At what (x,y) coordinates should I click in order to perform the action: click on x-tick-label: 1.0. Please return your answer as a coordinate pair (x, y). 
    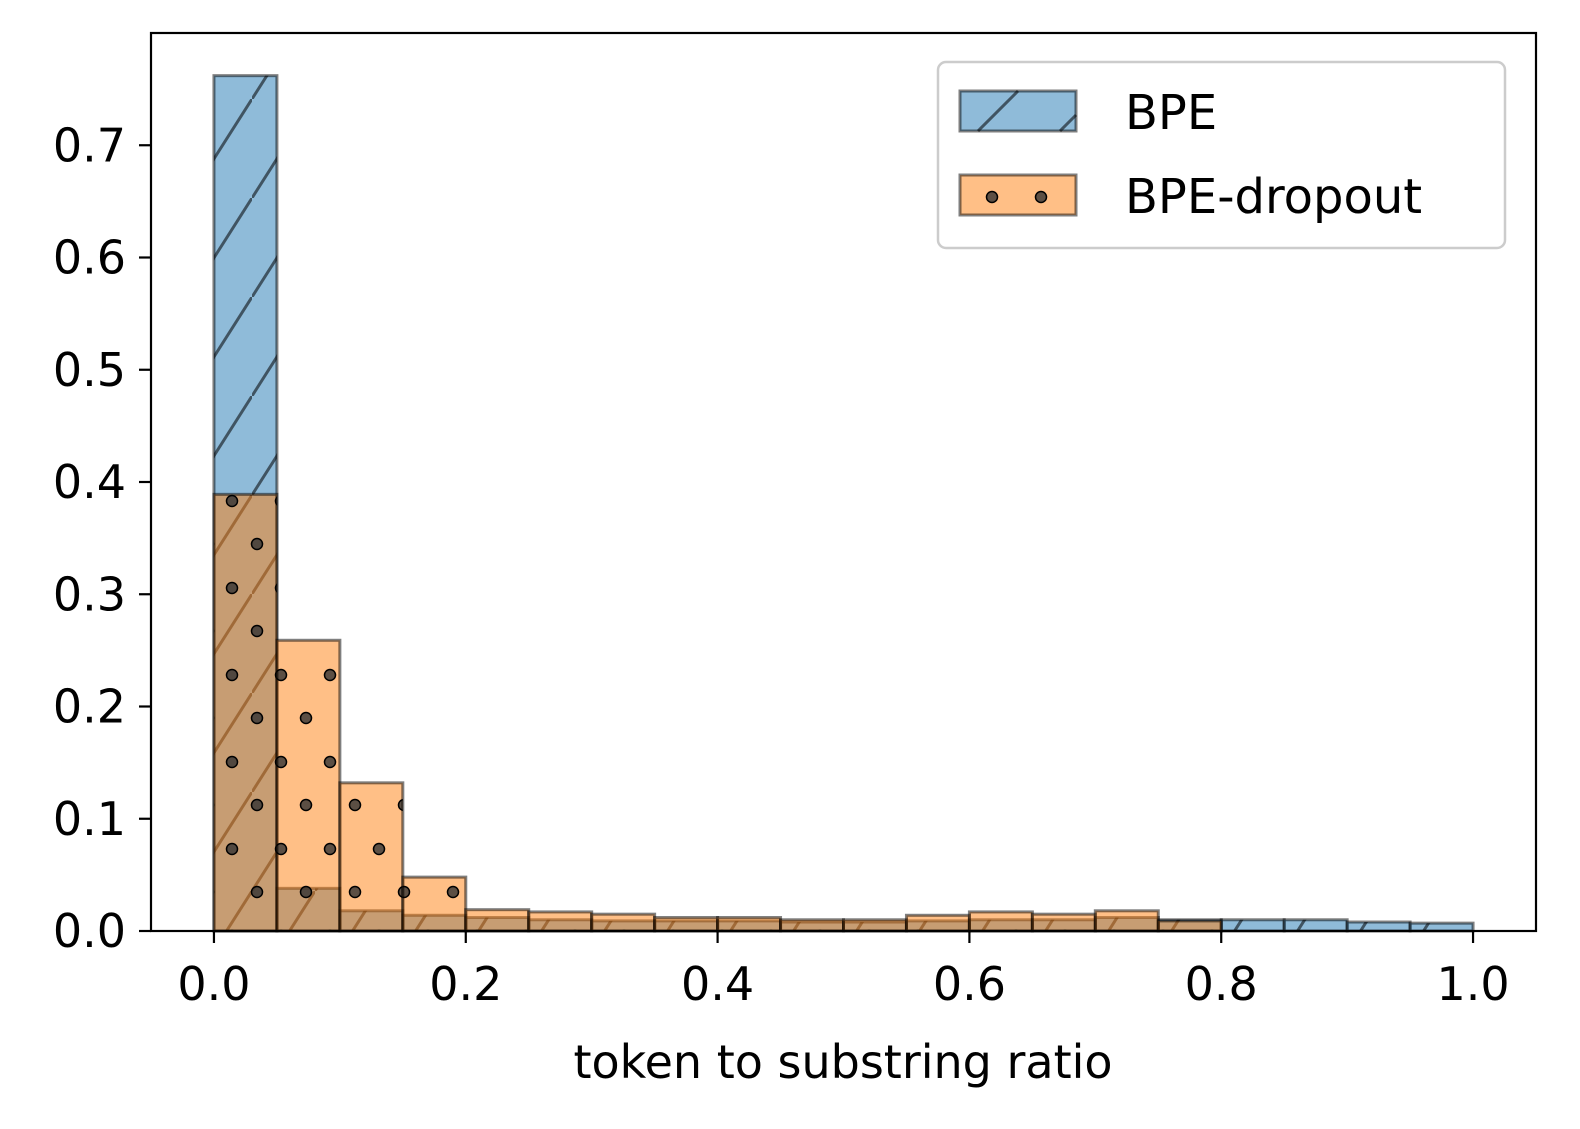
    Looking at the image, I should click on (1472, 984).